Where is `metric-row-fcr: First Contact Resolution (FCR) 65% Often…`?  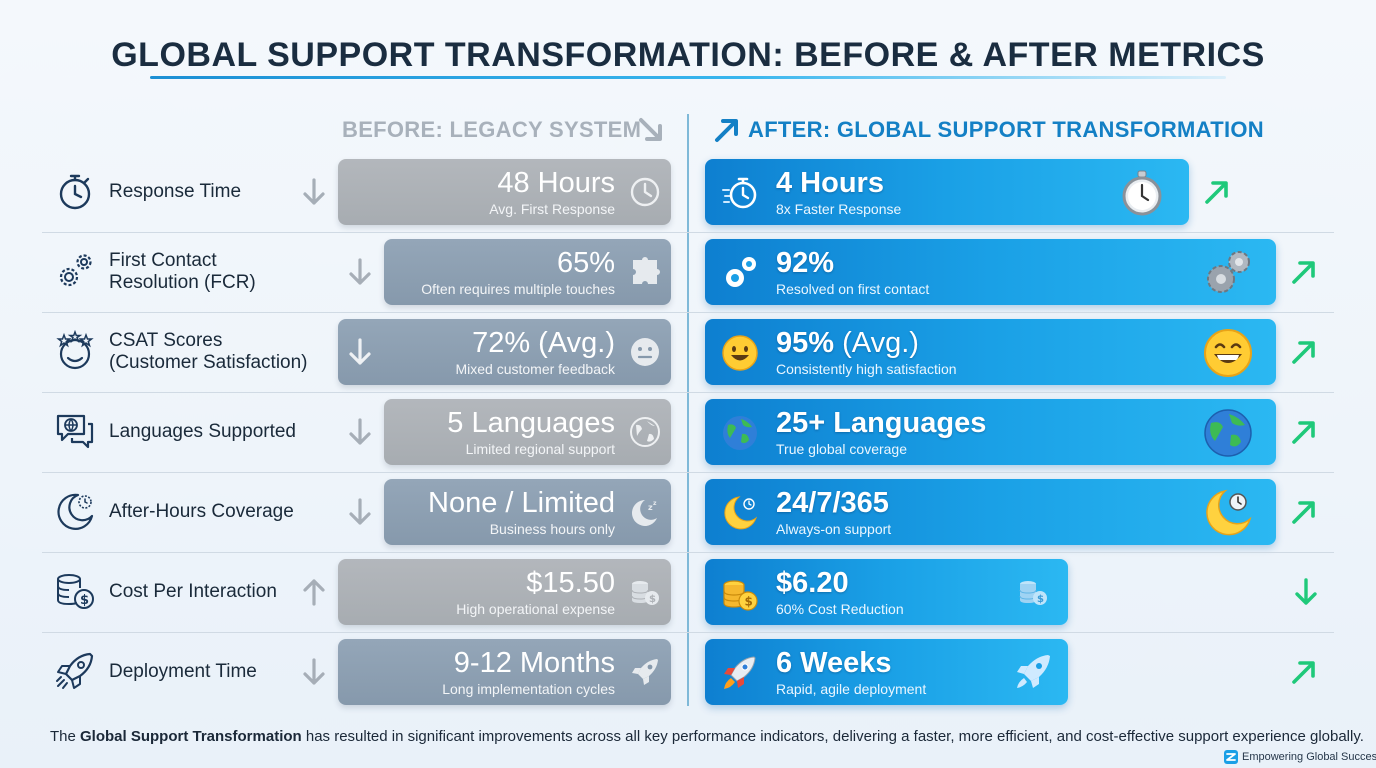
metric-row-fcr: First Contact Resolution (FCR) 65% Often… is located at coordinates (688, 272).